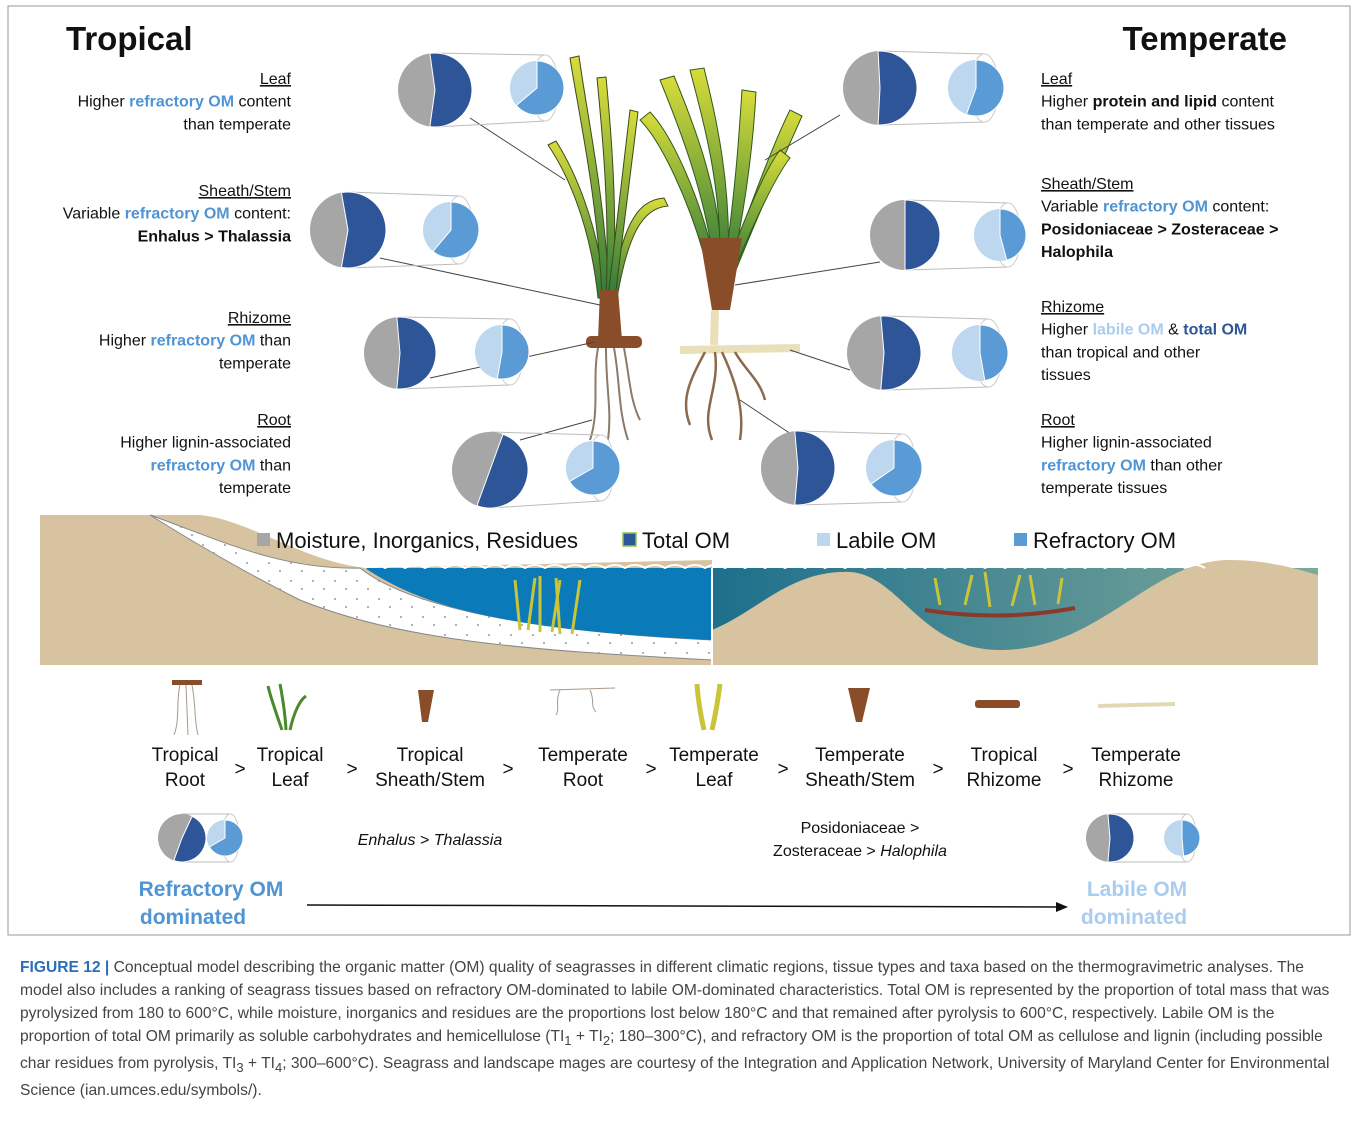  Describe the element at coordinates (468, 840) in the screenshot. I see `note-part: Thalassia` at that location.